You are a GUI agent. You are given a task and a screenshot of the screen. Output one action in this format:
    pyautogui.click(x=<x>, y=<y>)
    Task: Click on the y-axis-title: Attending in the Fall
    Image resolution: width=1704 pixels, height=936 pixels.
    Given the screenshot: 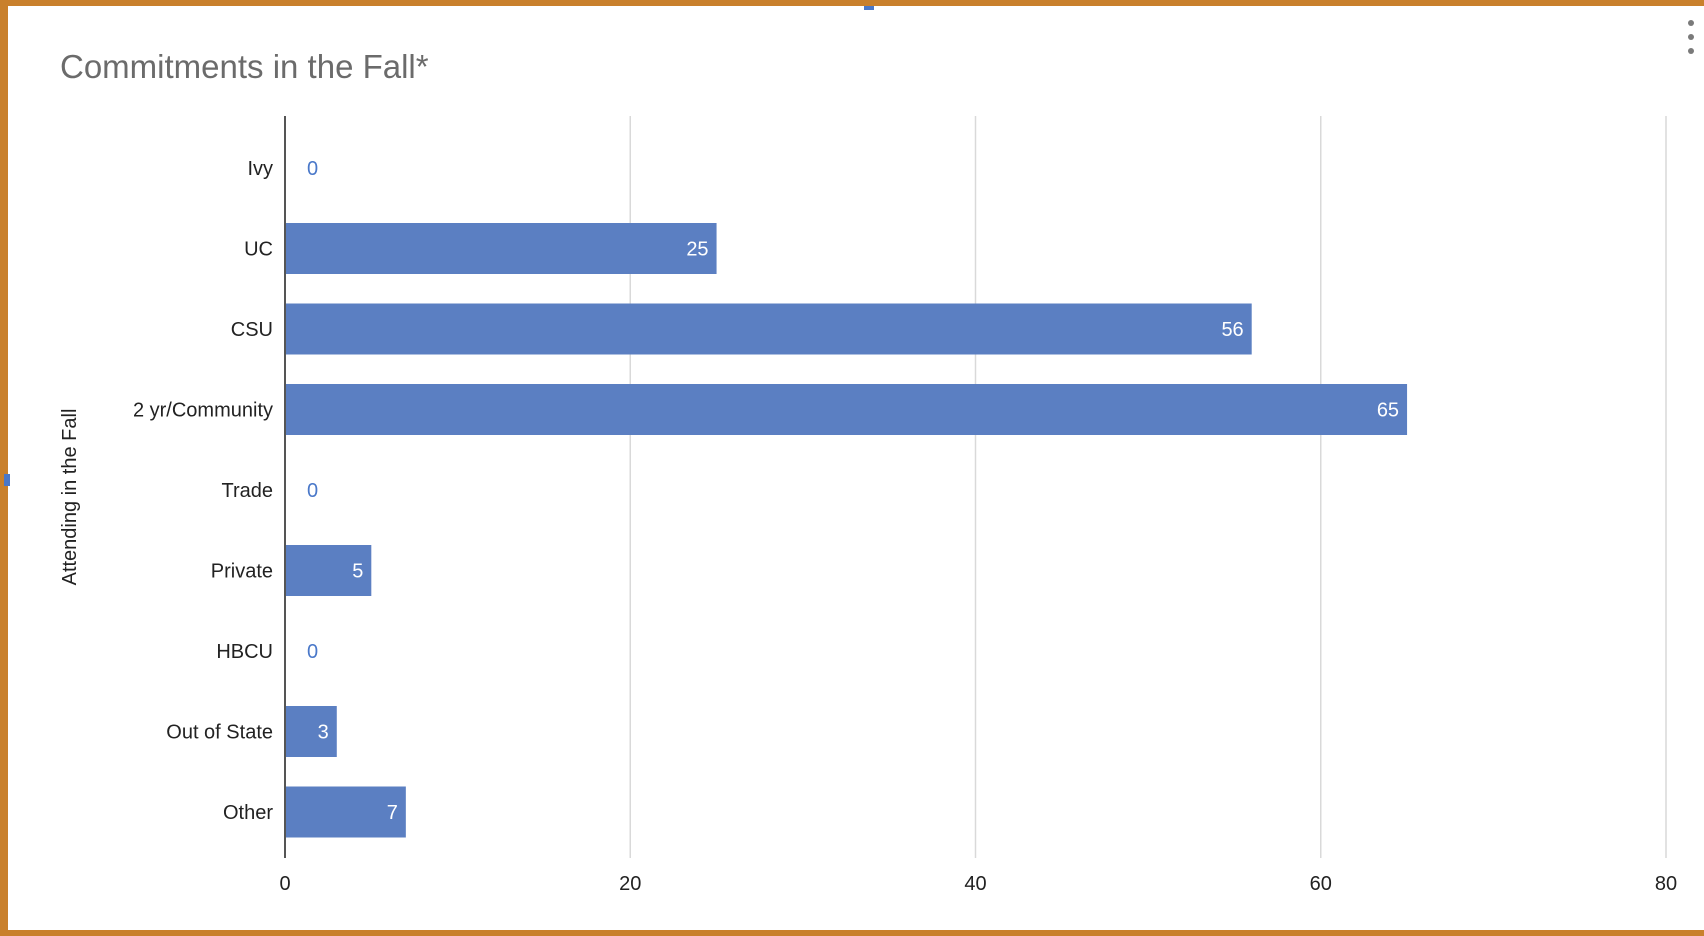 What is the action you would take?
    pyautogui.click(x=70, y=497)
    